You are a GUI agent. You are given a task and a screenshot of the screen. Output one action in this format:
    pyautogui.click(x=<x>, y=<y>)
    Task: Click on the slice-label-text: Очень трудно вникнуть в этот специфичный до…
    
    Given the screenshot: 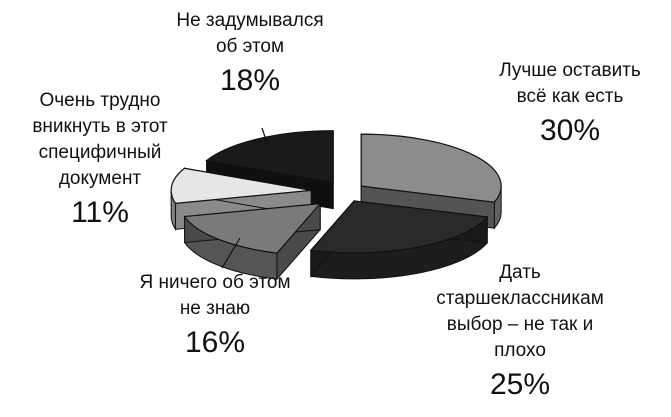 What is the action you would take?
    pyautogui.click(x=100, y=139)
    